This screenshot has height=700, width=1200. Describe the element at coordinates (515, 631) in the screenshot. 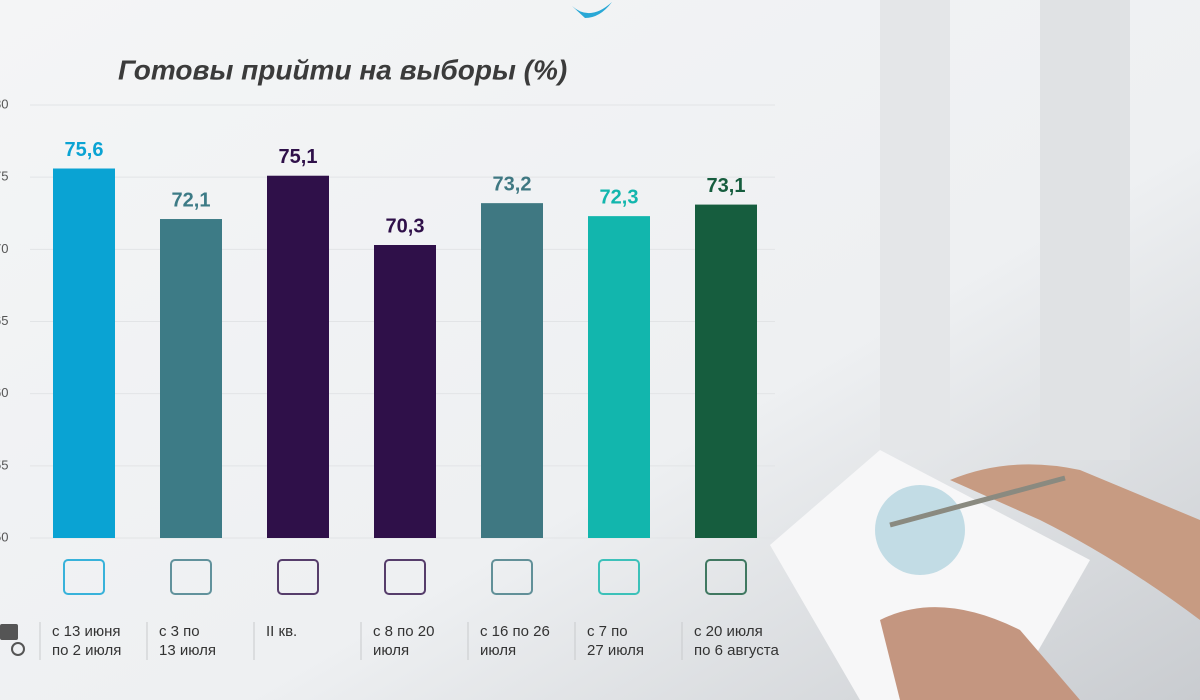

I see `x-tick-label: с 16 по 26` at that location.